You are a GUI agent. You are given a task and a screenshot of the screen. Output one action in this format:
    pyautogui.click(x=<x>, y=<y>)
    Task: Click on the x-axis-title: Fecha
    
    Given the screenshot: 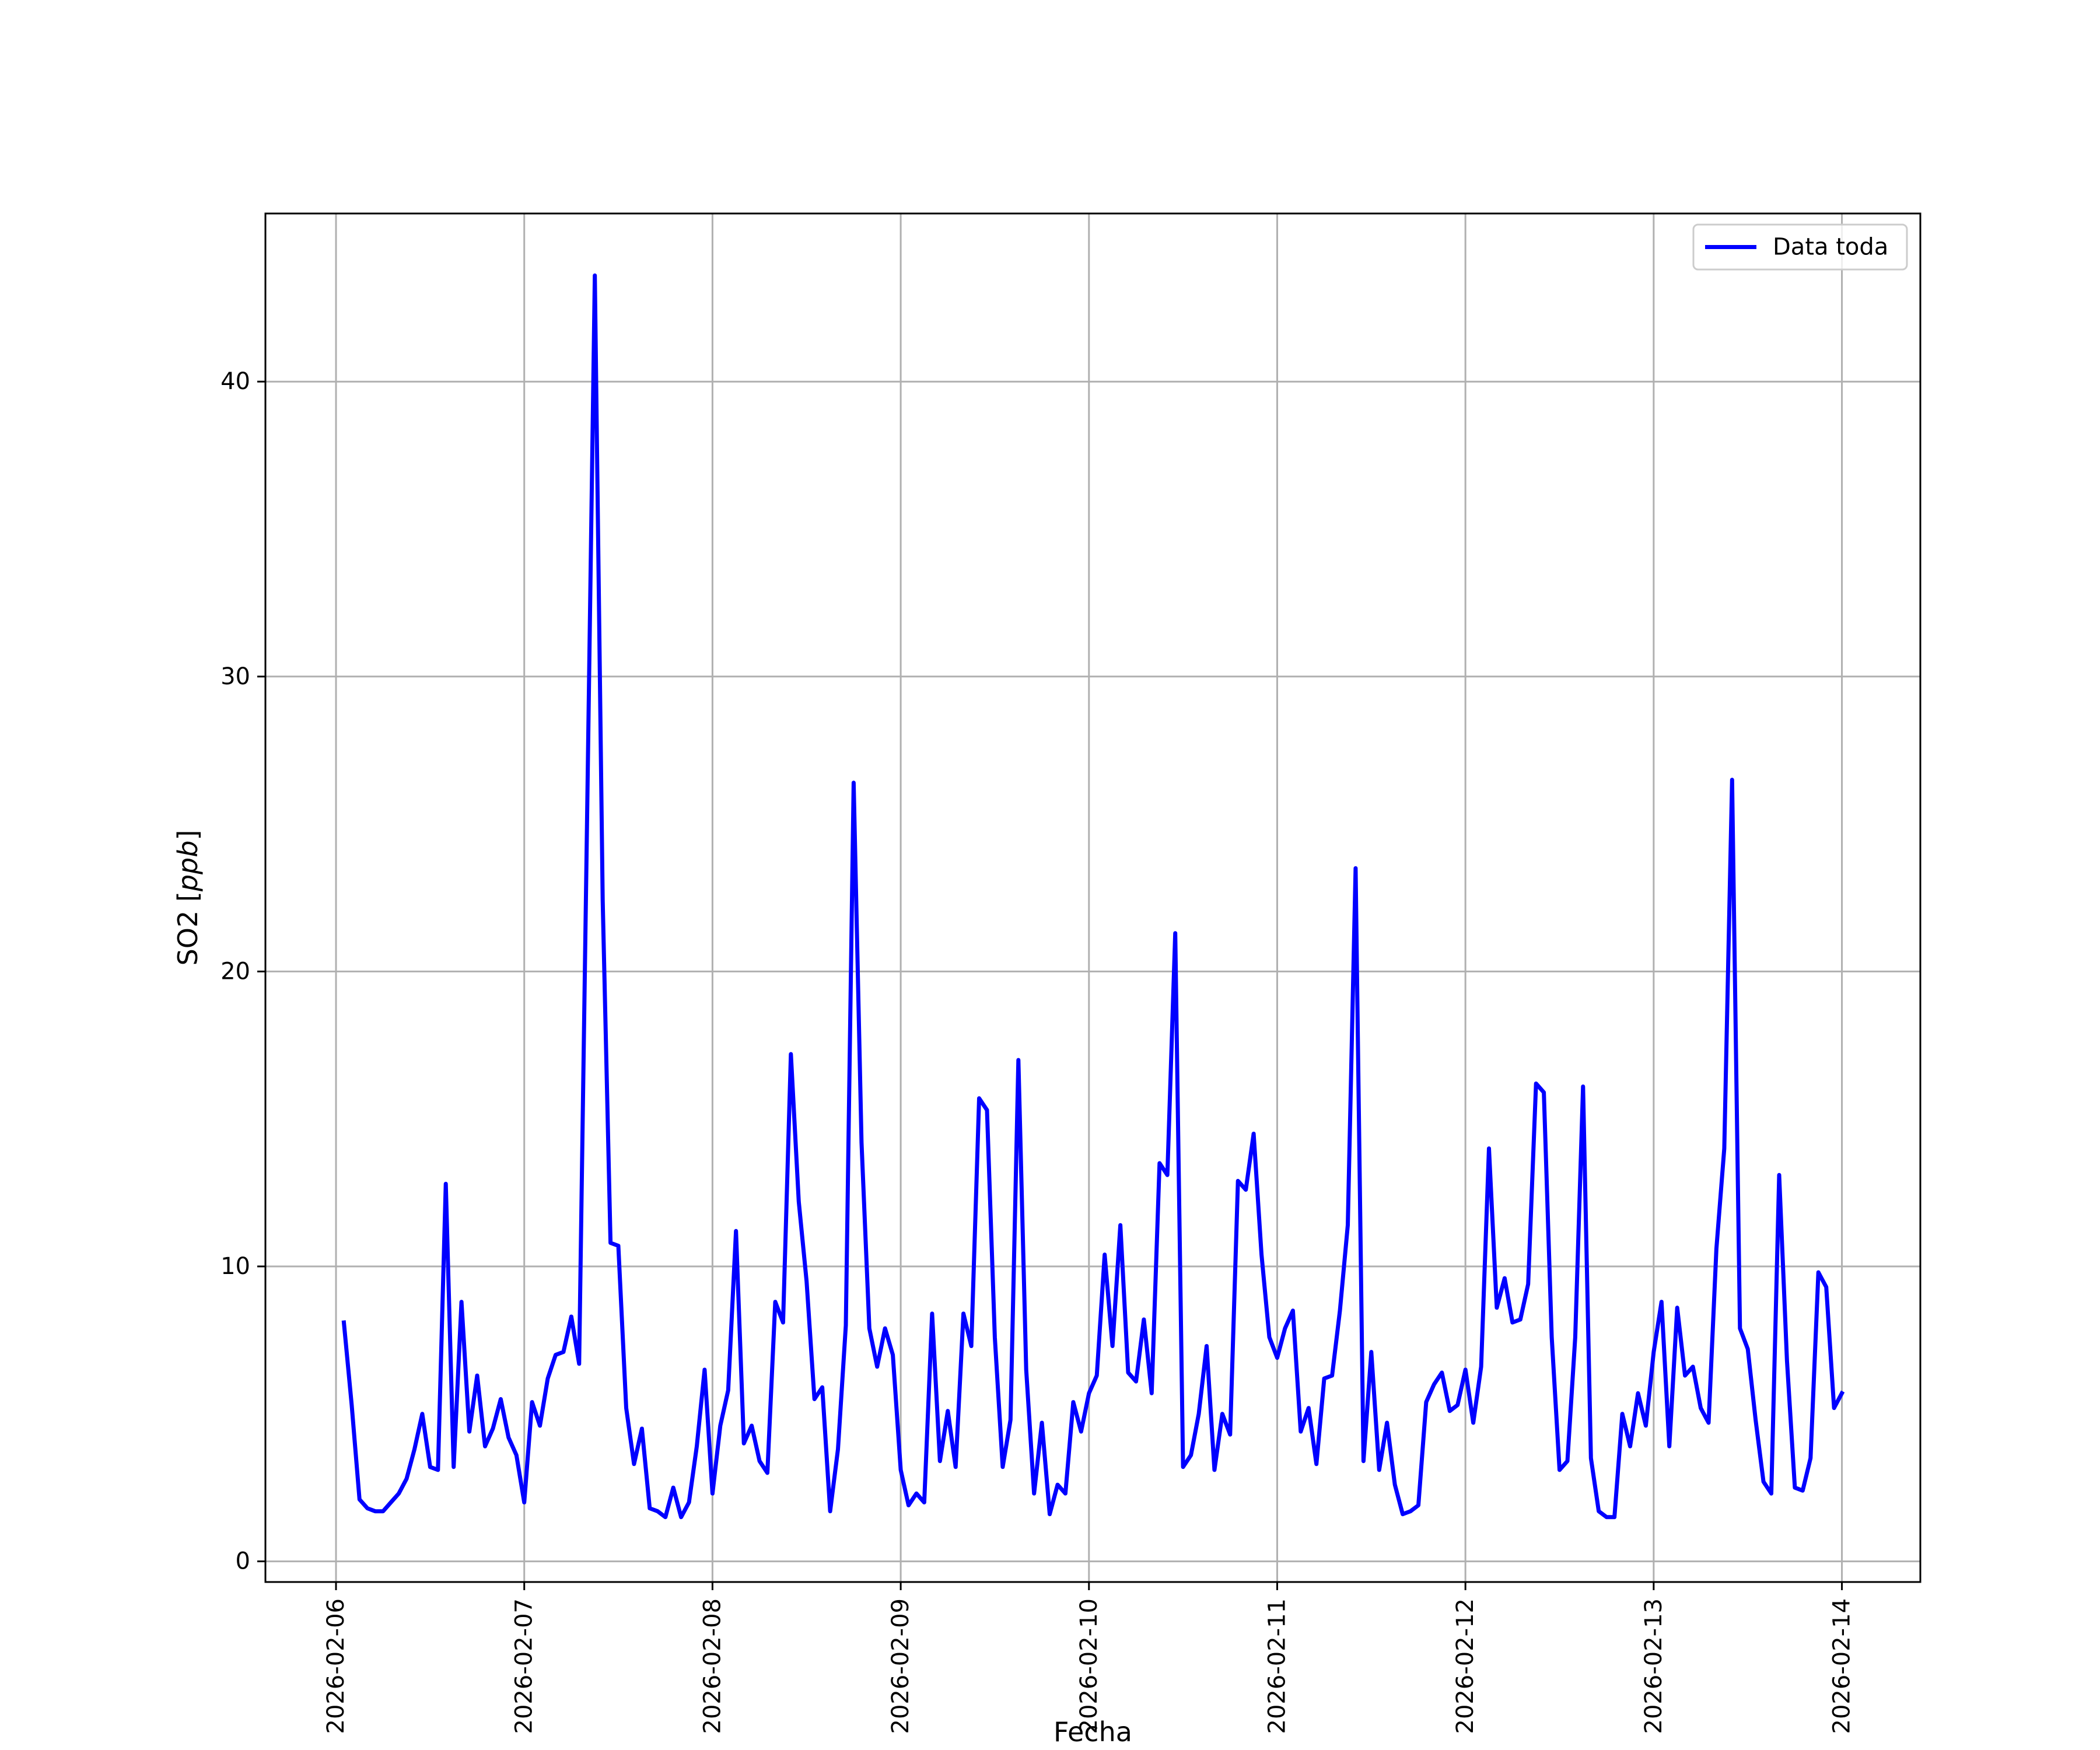 What is the action you would take?
    pyautogui.click(x=1093, y=1732)
    